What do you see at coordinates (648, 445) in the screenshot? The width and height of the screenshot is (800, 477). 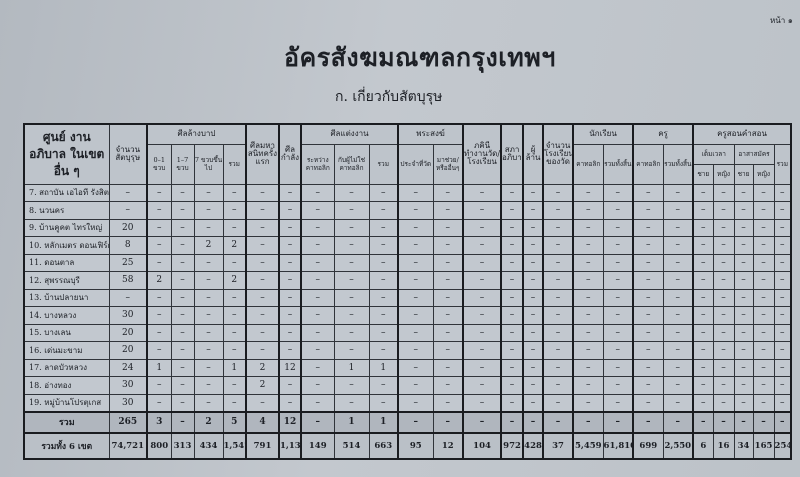 I see `table-cell: 699` at bounding box center [648, 445].